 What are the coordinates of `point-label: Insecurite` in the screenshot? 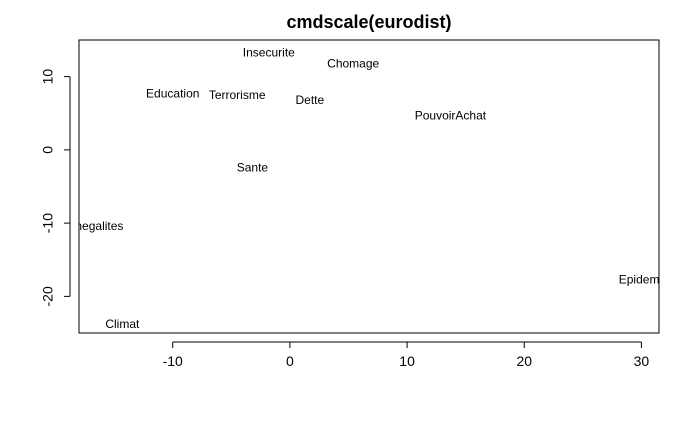 It's located at (269, 52).